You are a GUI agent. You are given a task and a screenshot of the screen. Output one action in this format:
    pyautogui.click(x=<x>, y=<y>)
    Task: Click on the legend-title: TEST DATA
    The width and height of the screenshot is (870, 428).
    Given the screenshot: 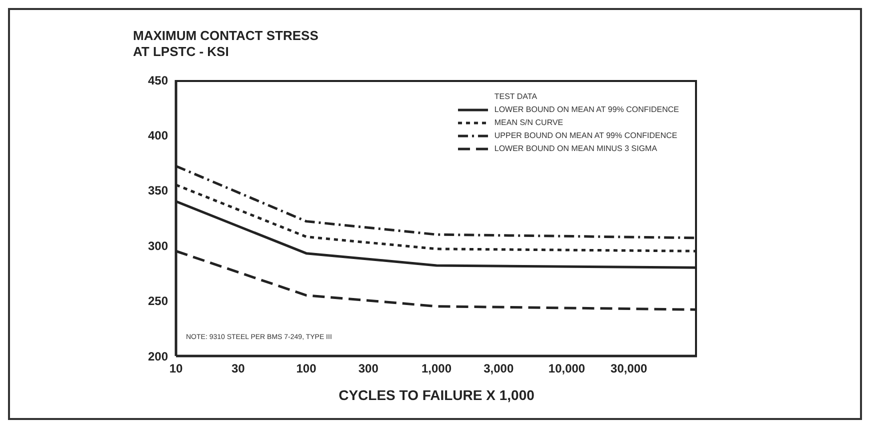 What is the action you would take?
    pyautogui.click(x=515, y=97)
    